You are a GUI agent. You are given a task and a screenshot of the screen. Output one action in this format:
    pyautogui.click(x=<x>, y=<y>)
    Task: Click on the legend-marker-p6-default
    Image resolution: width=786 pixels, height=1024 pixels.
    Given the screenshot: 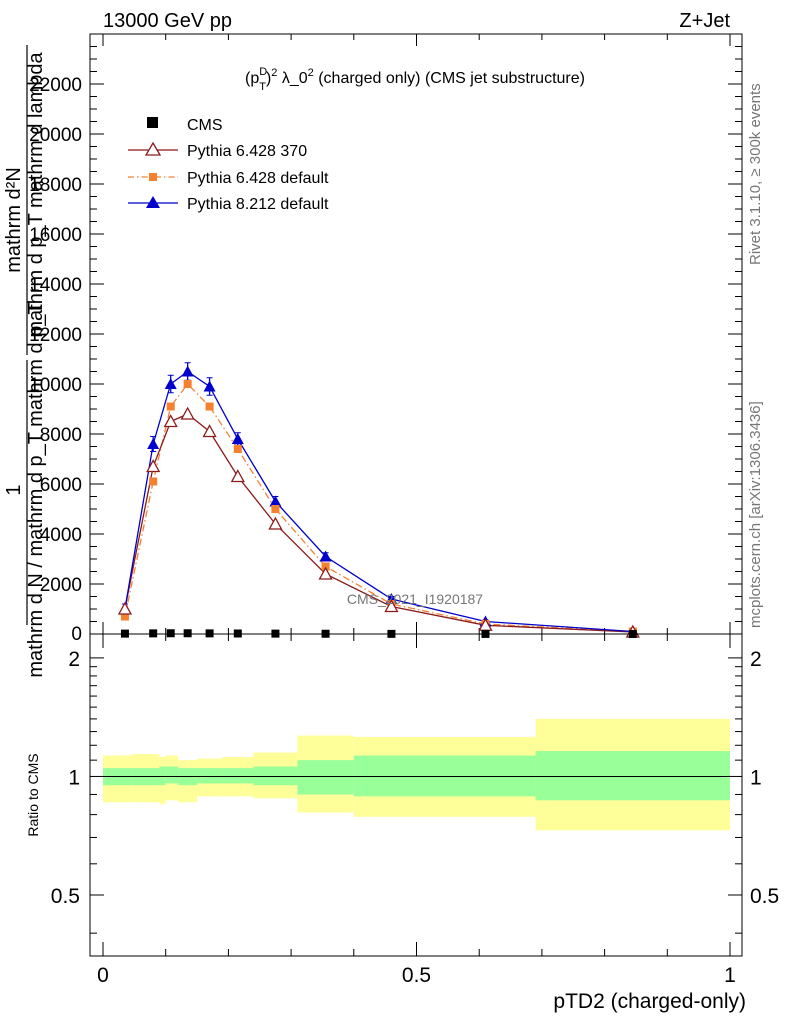 What is the action you would take?
    pyautogui.click(x=153, y=177)
    